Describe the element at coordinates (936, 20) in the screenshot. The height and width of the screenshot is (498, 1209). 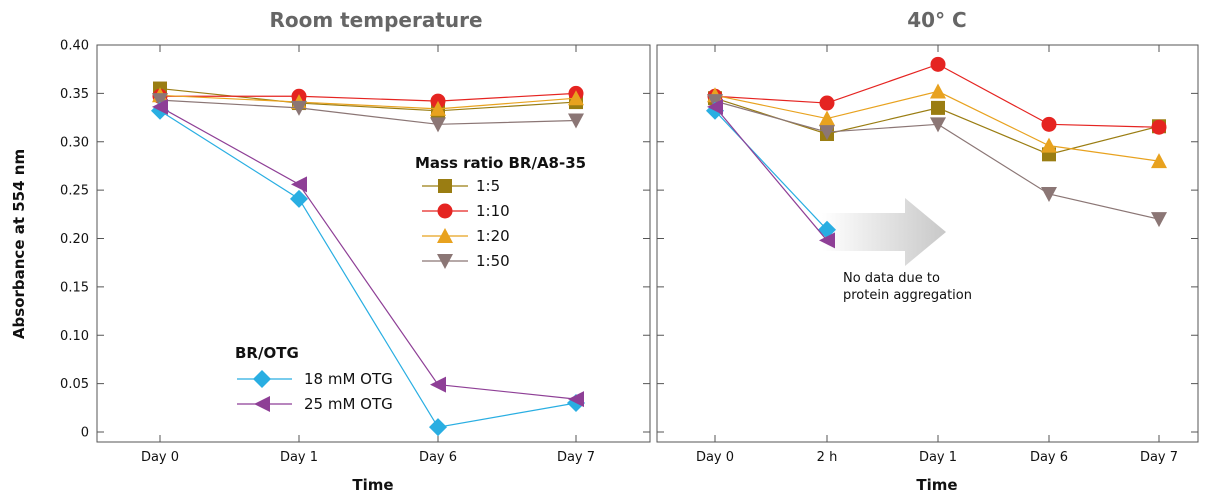
I see `panel-title: 40° C` at that location.